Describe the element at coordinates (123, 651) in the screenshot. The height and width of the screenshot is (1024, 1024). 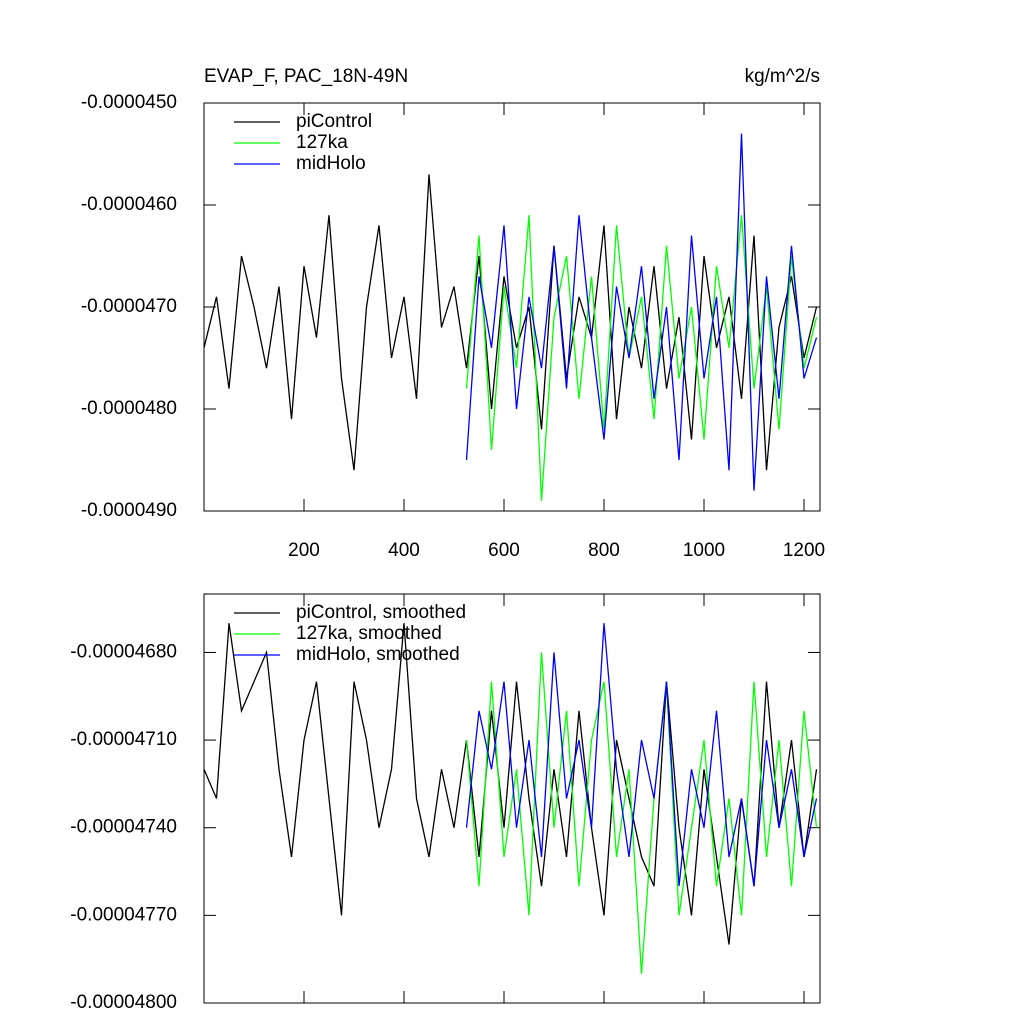
I see `y-tick-label: -0.00004680` at that location.